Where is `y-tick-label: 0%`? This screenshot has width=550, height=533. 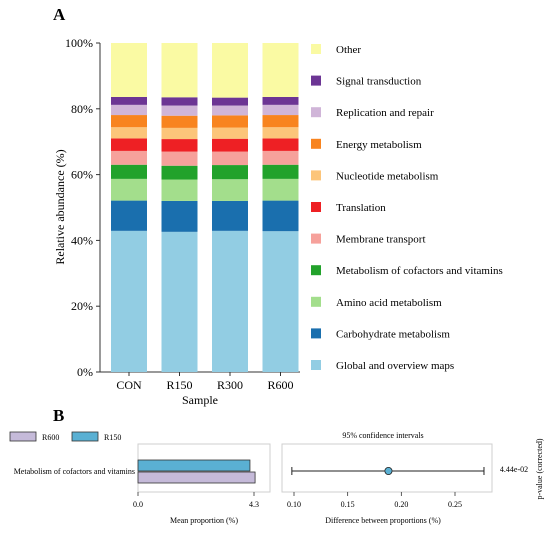 y-tick-label: 0% is located at coordinates (85, 372).